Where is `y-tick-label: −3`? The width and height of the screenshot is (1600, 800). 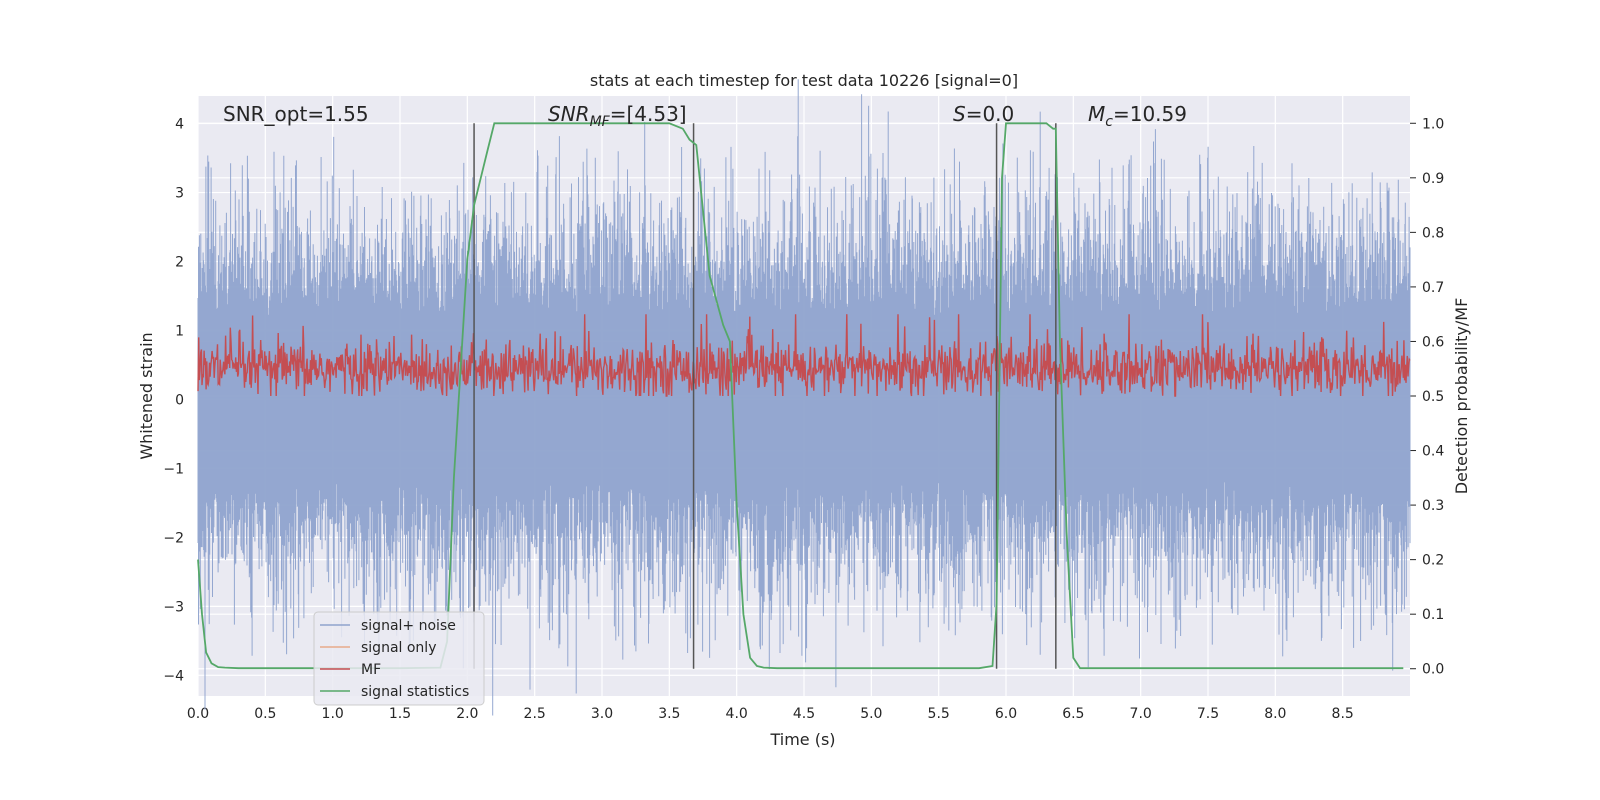 y-tick-label: −3 is located at coordinates (173, 607).